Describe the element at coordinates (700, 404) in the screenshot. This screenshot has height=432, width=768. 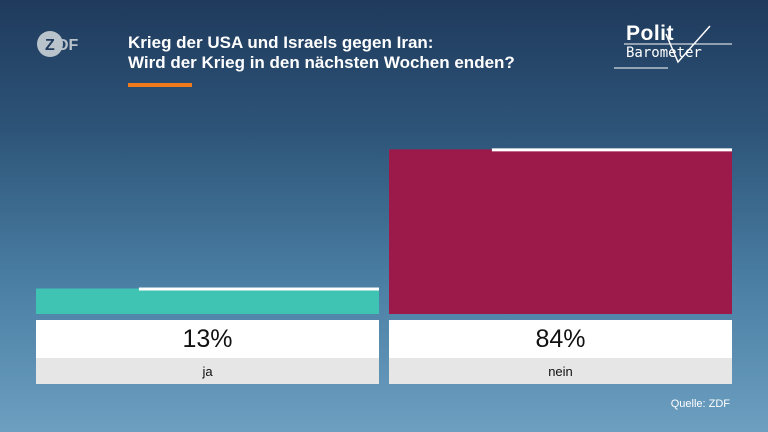
I see `source-note: Quelle: ZDF` at that location.